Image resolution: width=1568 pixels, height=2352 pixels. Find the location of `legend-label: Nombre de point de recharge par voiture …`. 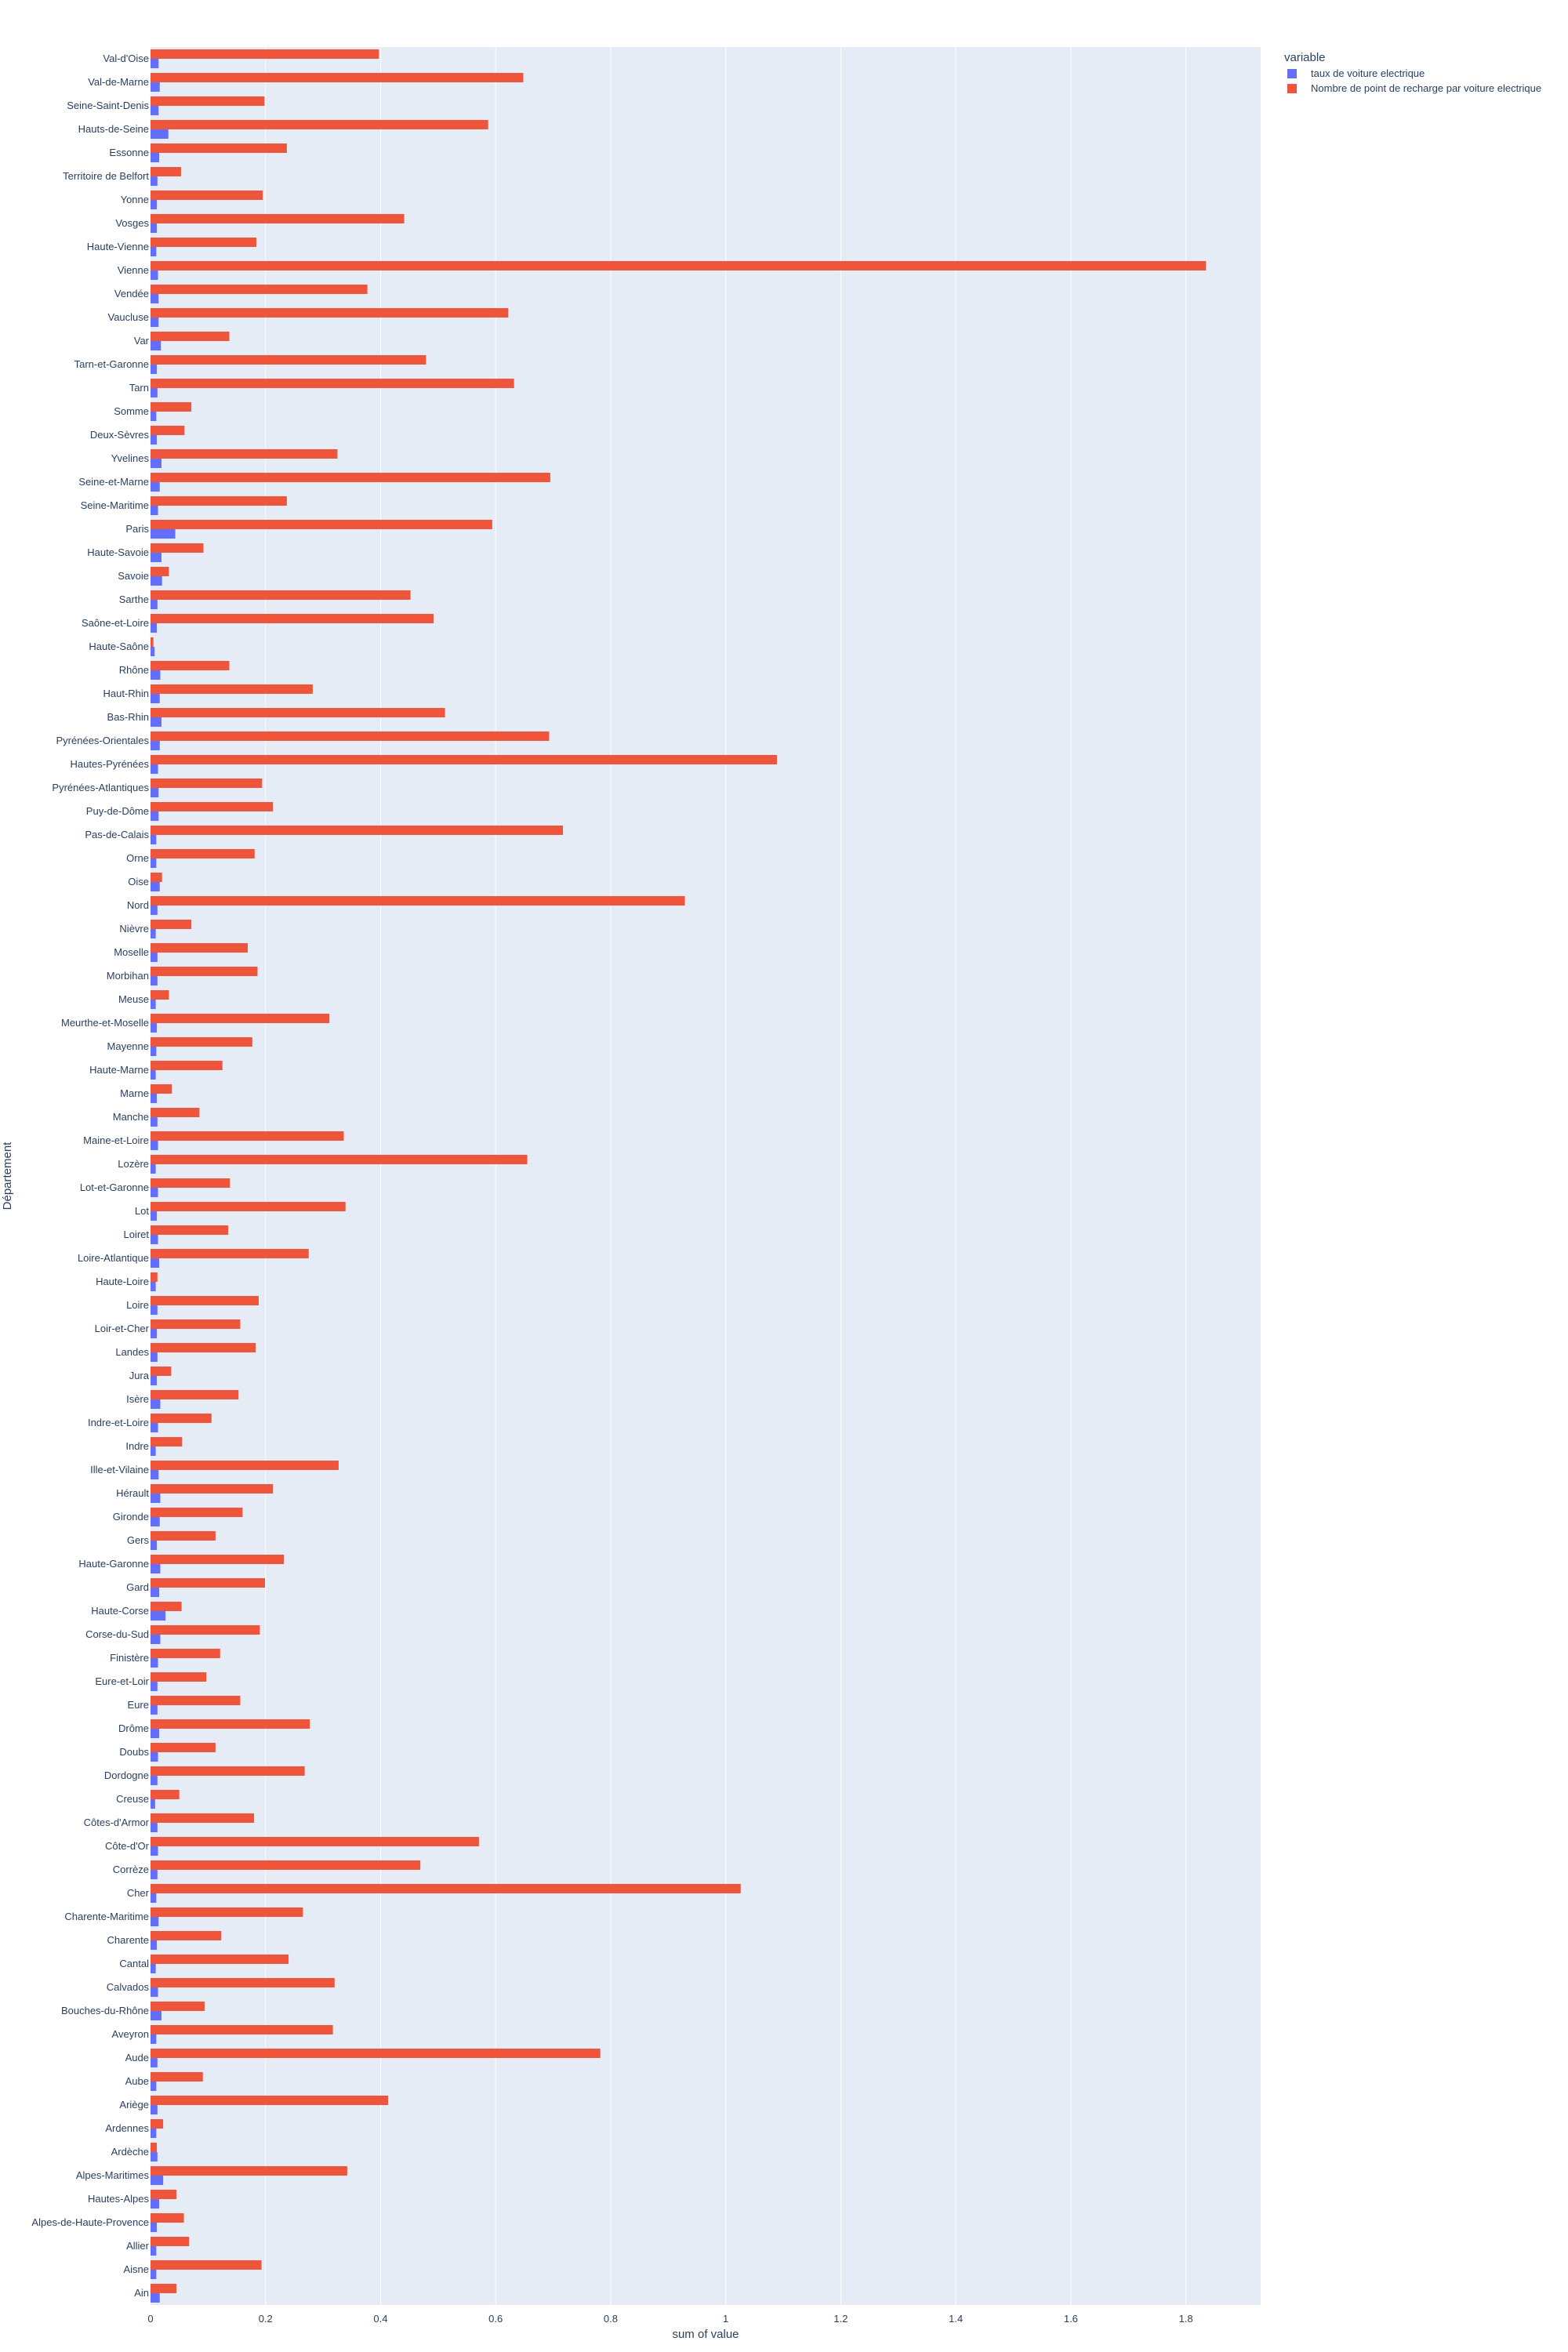

legend-label: Nombre de point de recharge par voiture … is located at coordinates (1426, 88).